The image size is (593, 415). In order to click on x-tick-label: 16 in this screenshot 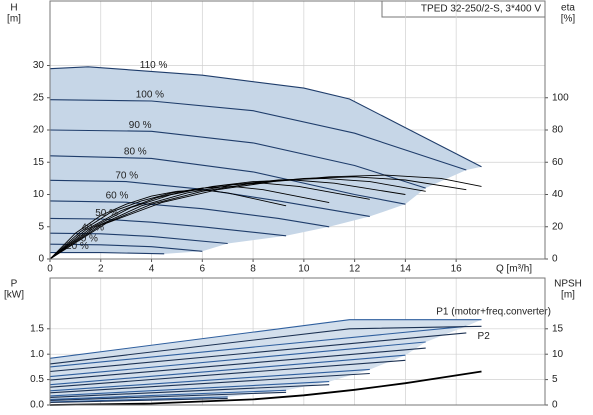, I will do `click(457, 269)`.